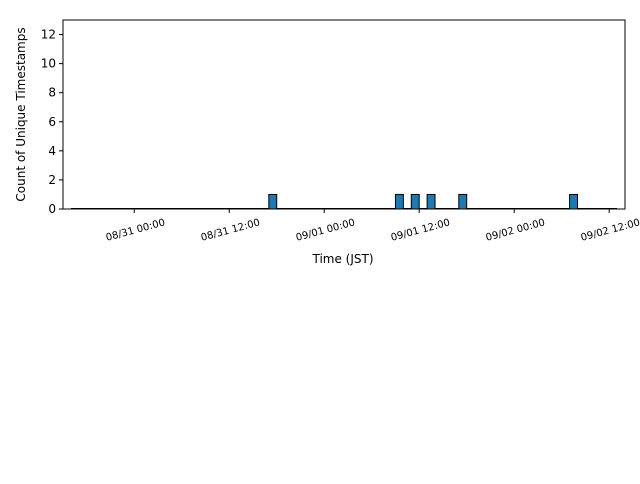  Describe the element at coordinates (231, 230) in the screenshot. I see `x-tick-label: 08/31 12:00` at that location.